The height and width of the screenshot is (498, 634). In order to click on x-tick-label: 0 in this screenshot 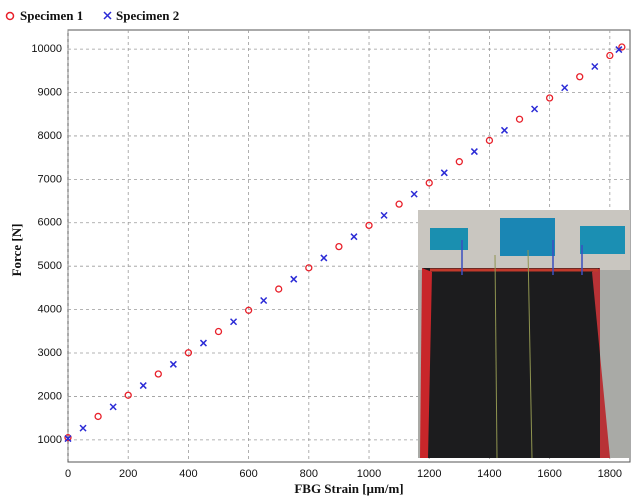, I will do `click(68, 474)`.